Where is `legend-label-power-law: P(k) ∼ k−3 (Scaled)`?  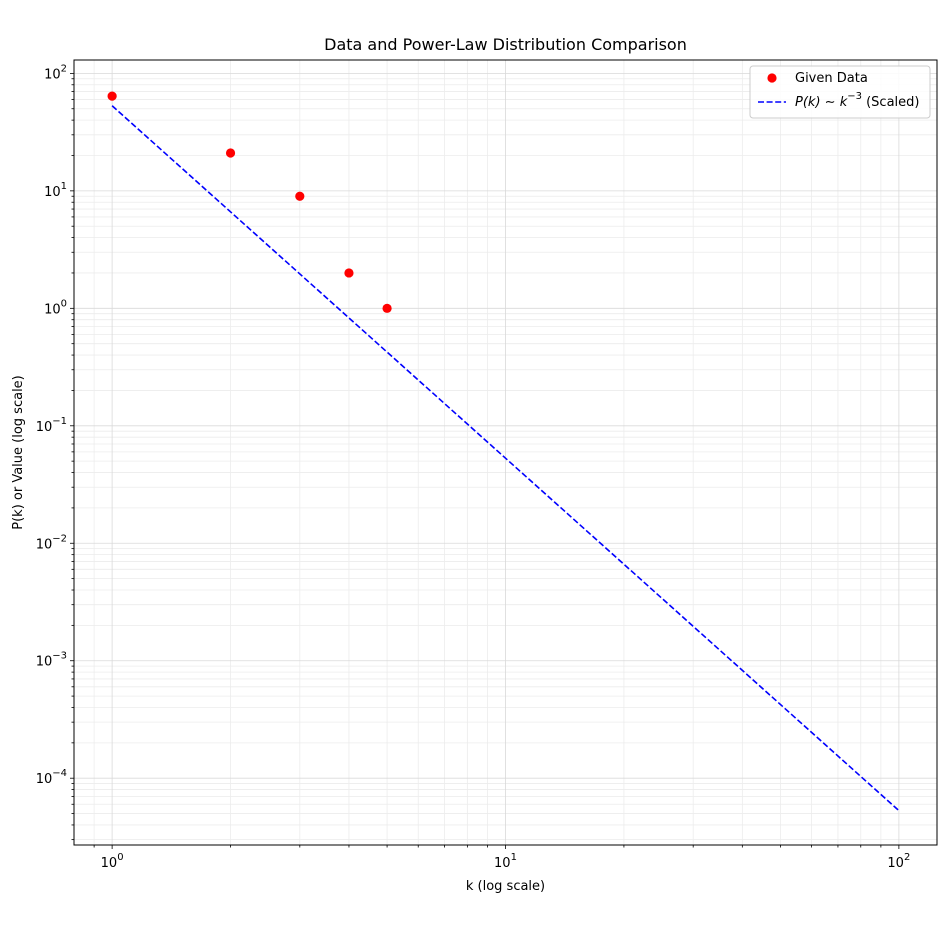 legend-label-power-law: P(k) ∼ k−3 (Scaled) is located at coordinates (857, 100).